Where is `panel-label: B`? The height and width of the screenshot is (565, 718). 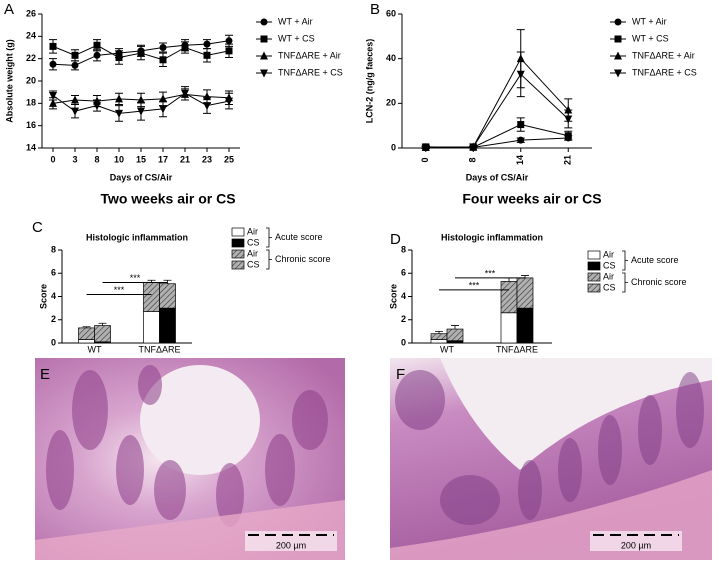
panel-label: B is located at coordinates (375, 9).